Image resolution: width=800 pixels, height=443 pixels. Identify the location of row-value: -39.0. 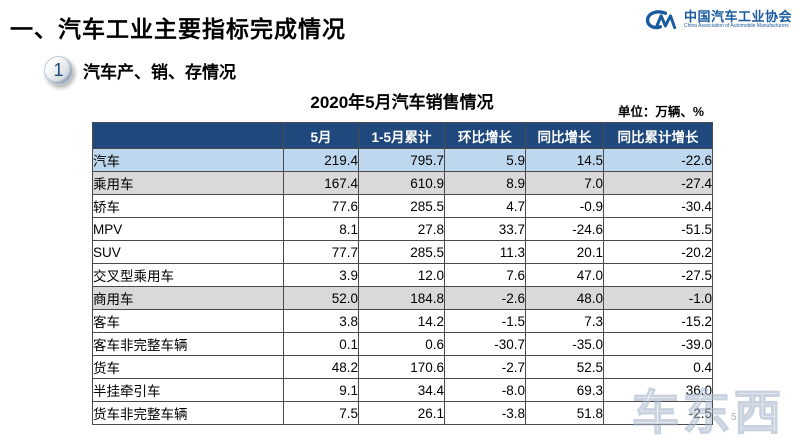
(658, 344).